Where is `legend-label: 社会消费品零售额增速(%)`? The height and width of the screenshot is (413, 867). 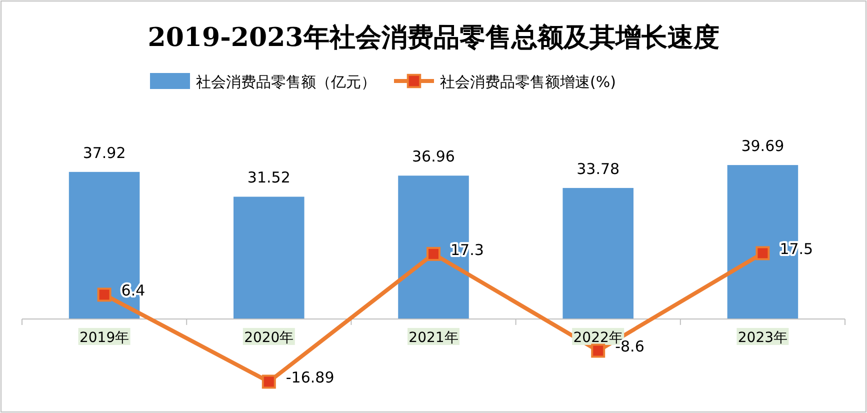 legend-label: 社会消费品零售额增速(%) is located at coordinates (528, 82).